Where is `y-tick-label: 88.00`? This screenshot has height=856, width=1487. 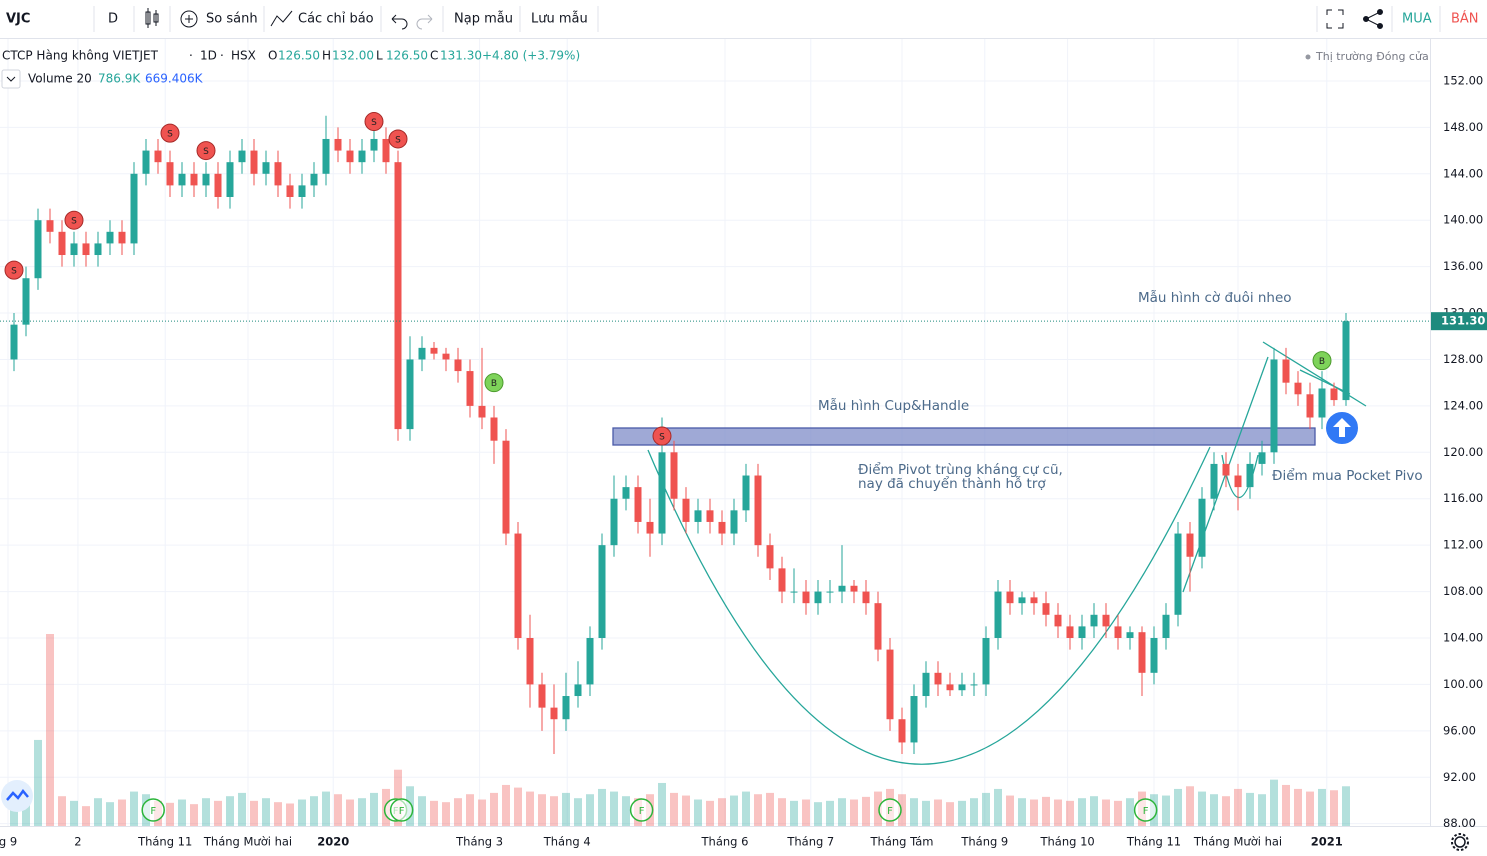
y-tick-label: 88.00 is located at coordinates (1459, 823).